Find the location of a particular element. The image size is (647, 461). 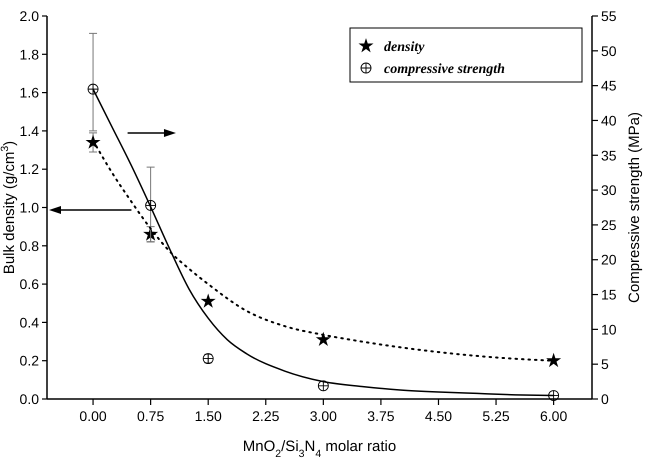

y-tick-label: 0.0 is located at coordinates (30, 399).